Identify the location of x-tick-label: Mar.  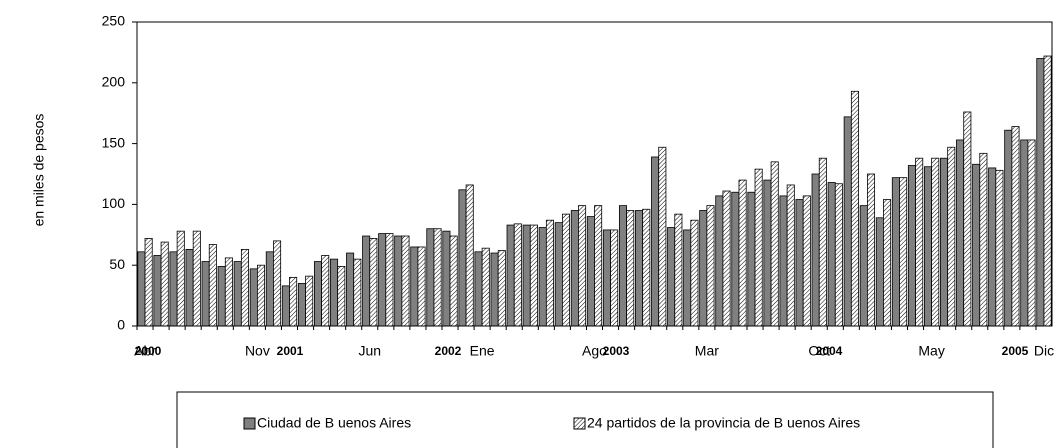
(707, 351).